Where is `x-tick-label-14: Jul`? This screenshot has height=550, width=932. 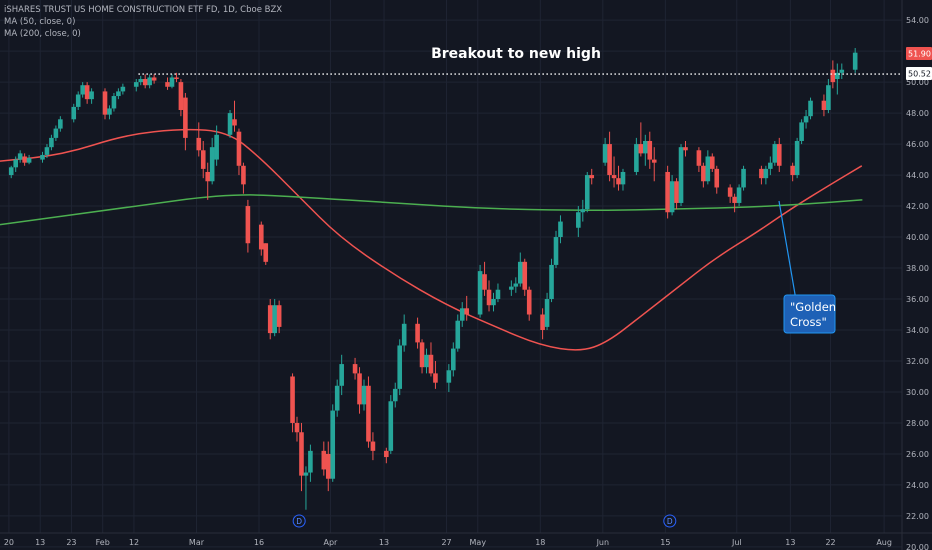
x-tick-label-14: Jul is located at coordinates (736, 542).